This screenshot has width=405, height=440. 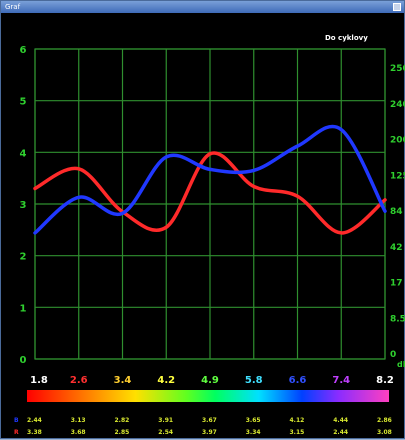 I want to click on y-tick-label: 5, so click(x=23, y=102).